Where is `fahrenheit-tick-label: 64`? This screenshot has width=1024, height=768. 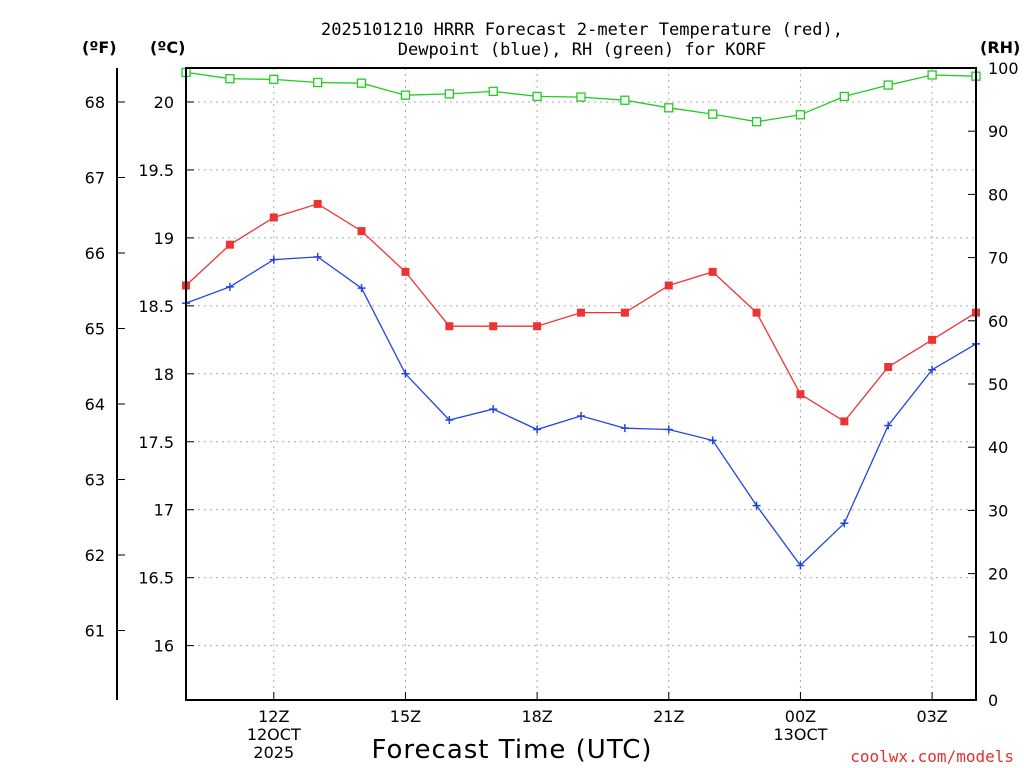 fahrenheit-tick-label: 64 is located at coordinates (95, 404).